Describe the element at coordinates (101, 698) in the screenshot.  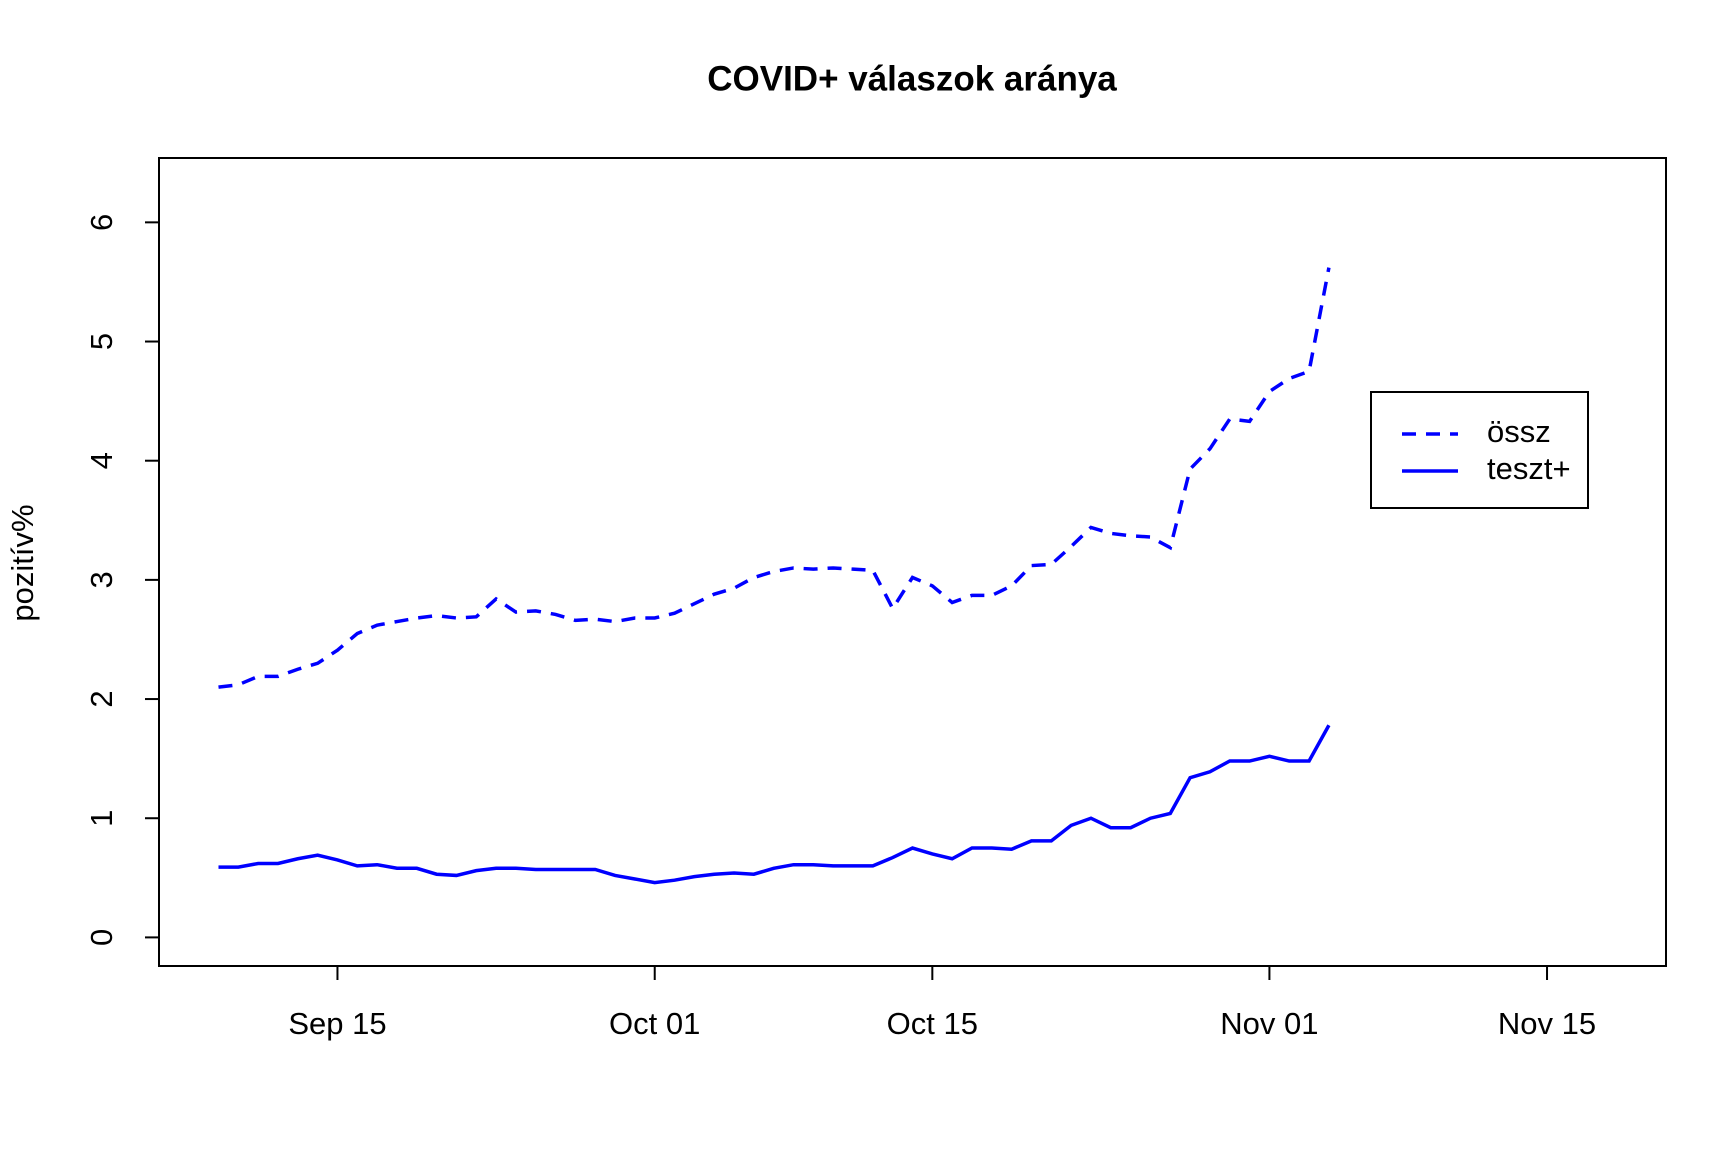
I see `y-tick-label: 2` at that location.